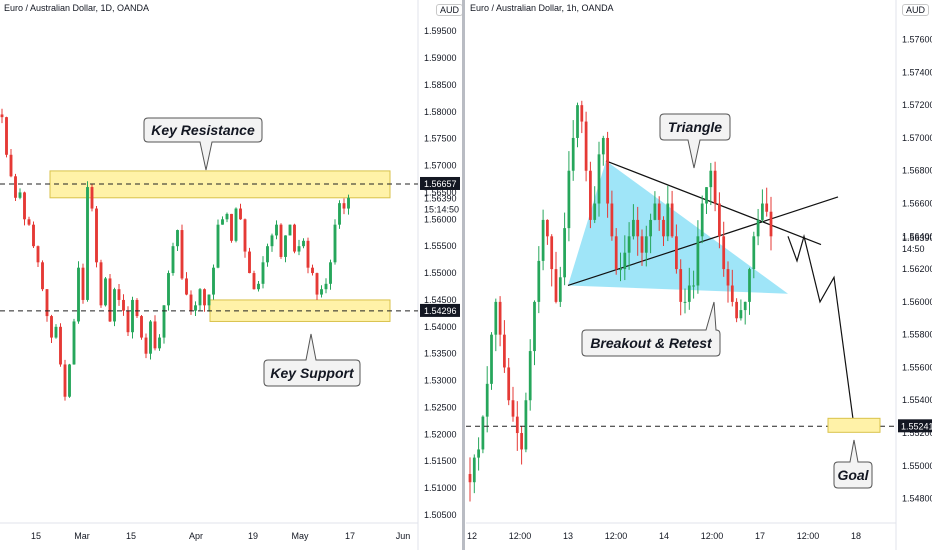  I want to click on support-price-tag-bg, so click(440, 310).